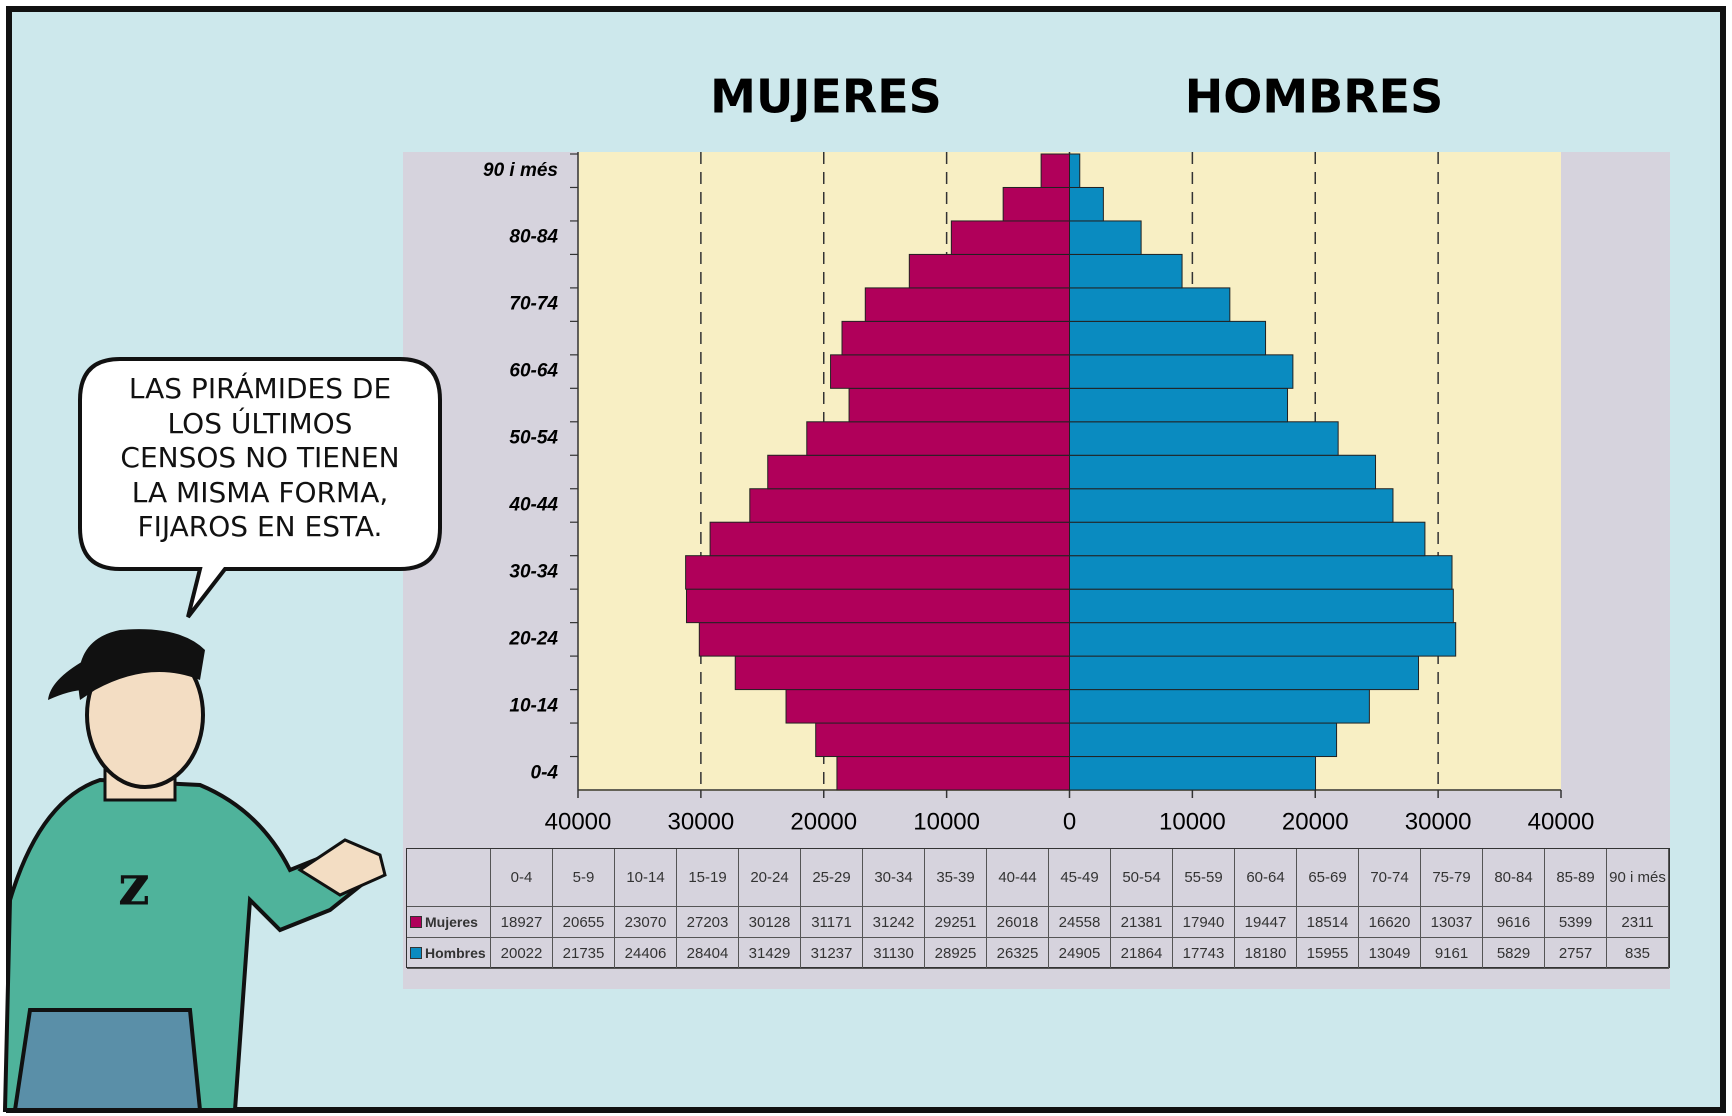  I want to click on right-title: HOMBRES, so click(1314, 97).